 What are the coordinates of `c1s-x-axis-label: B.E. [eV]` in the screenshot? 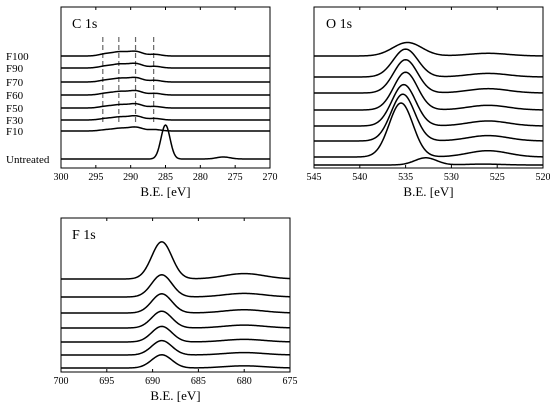 It's located at (165, 191).